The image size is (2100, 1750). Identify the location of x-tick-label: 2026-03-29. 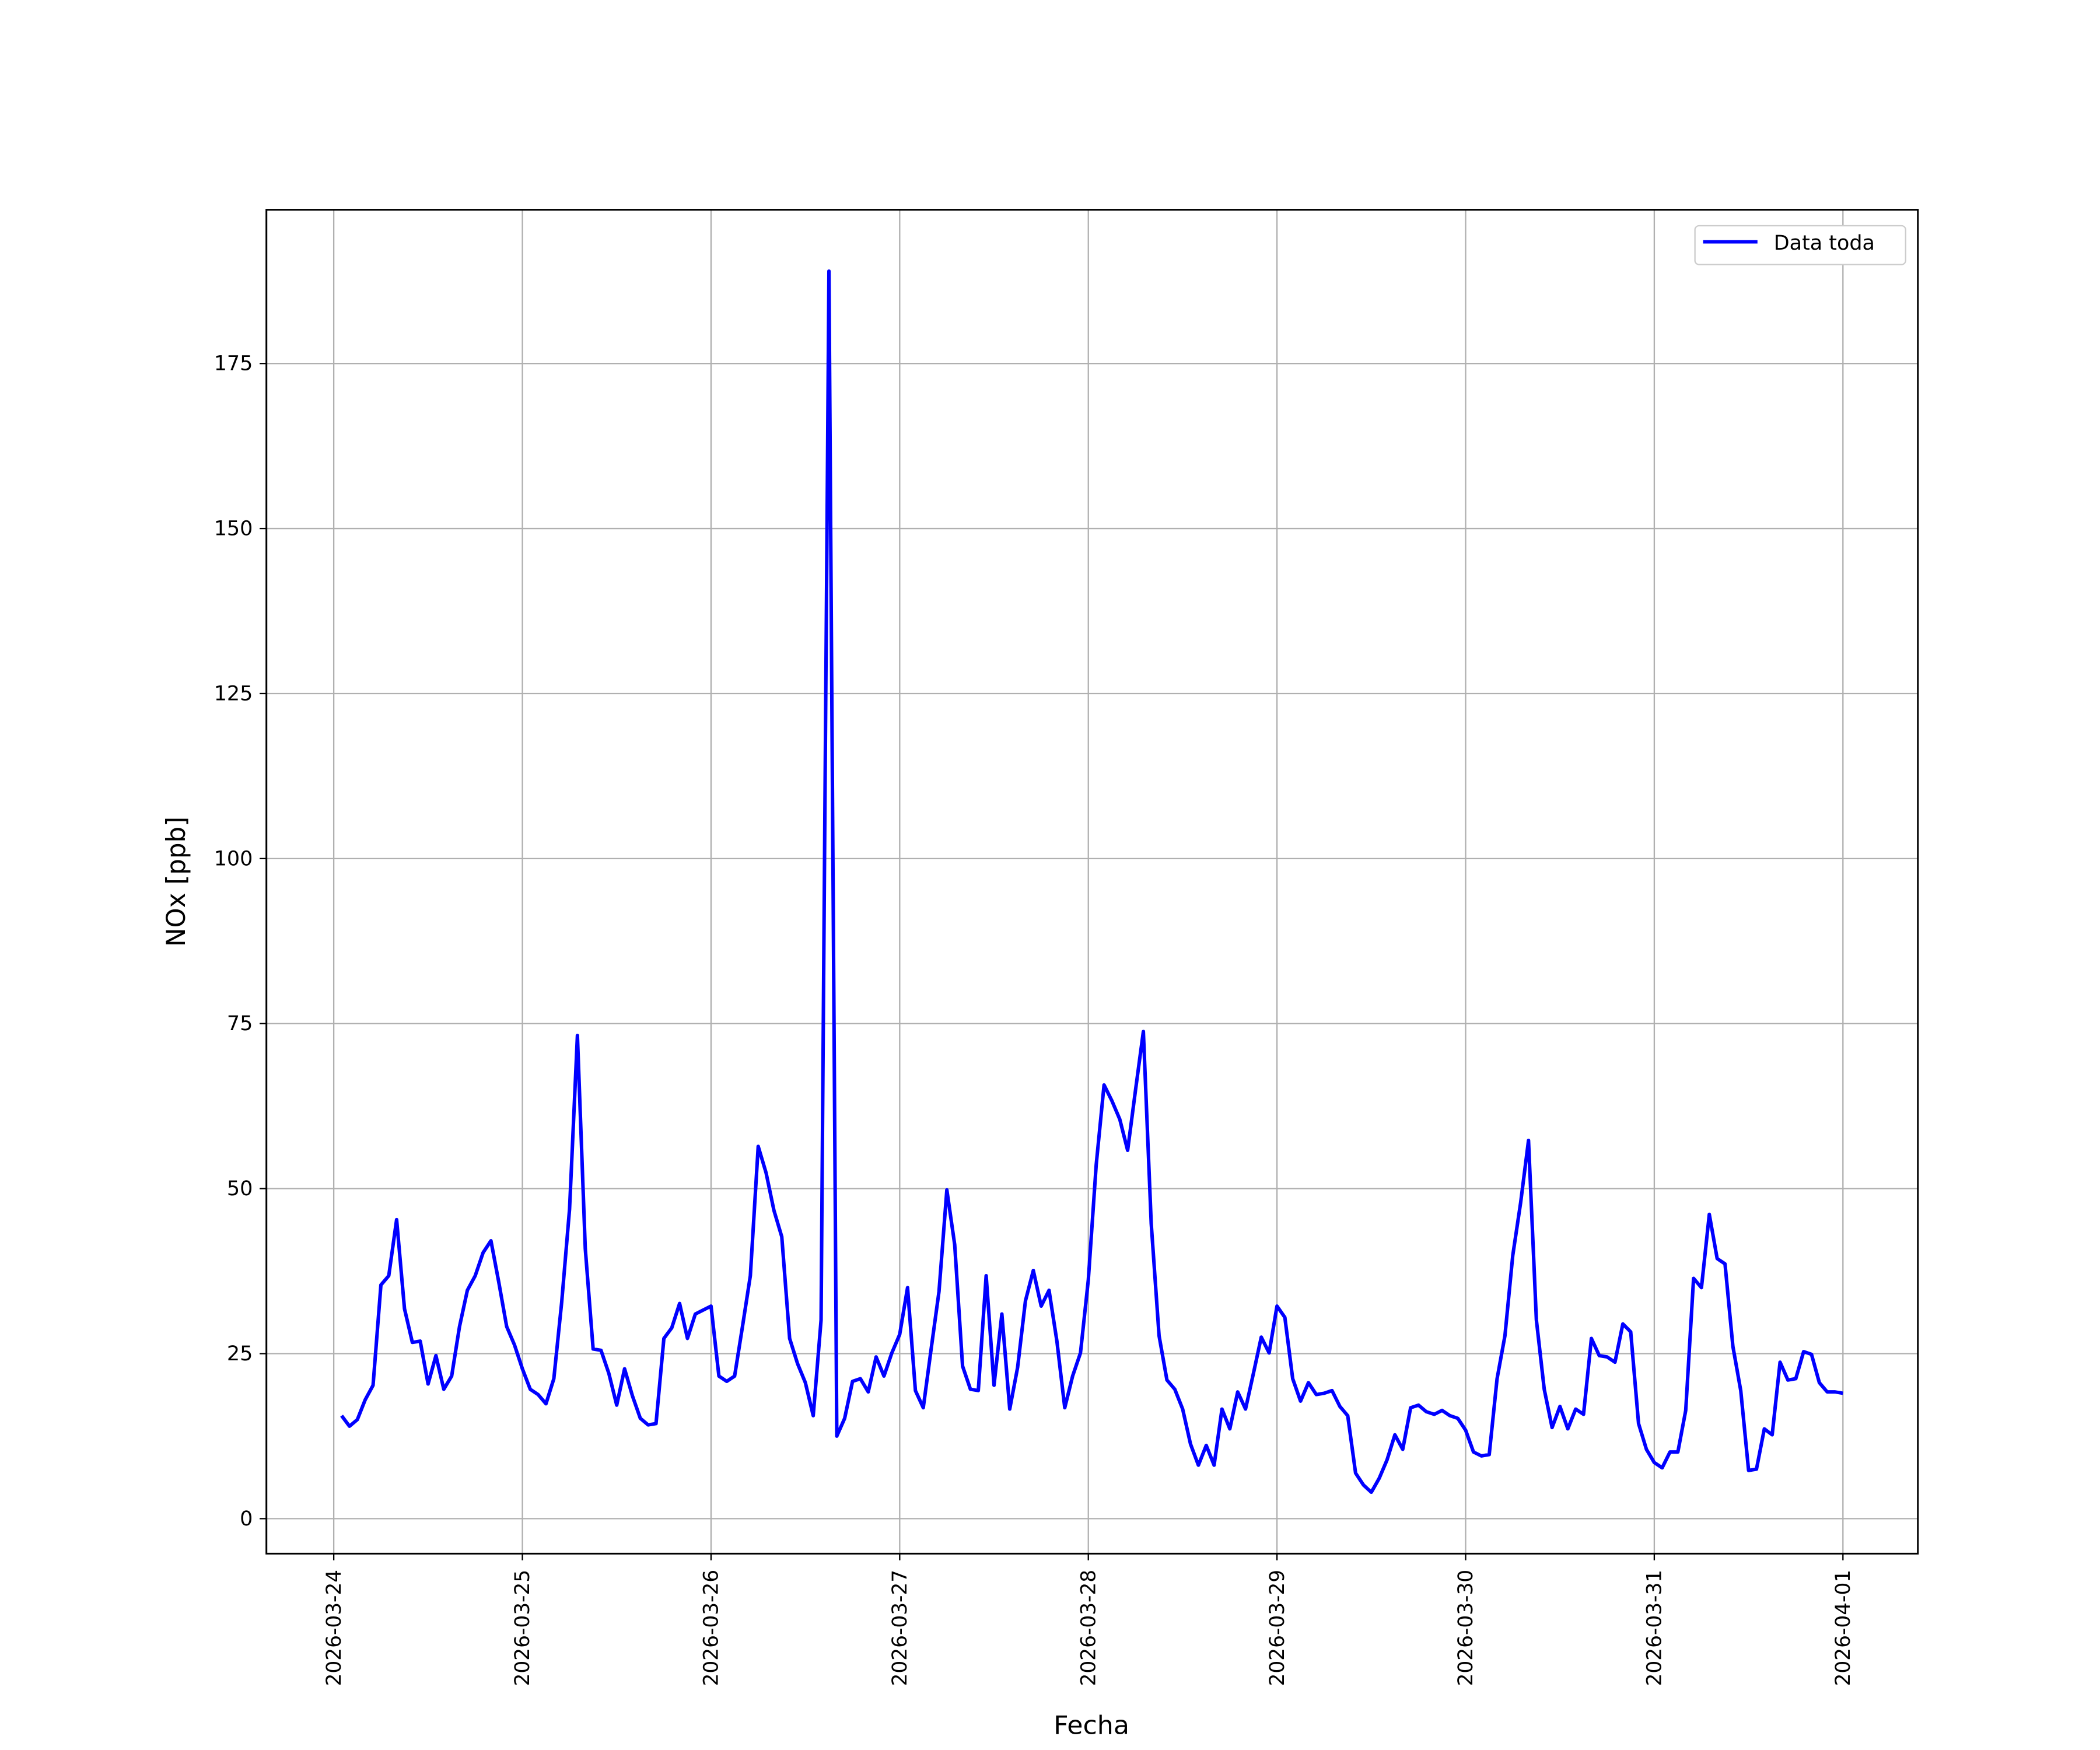
(1277, 1628).